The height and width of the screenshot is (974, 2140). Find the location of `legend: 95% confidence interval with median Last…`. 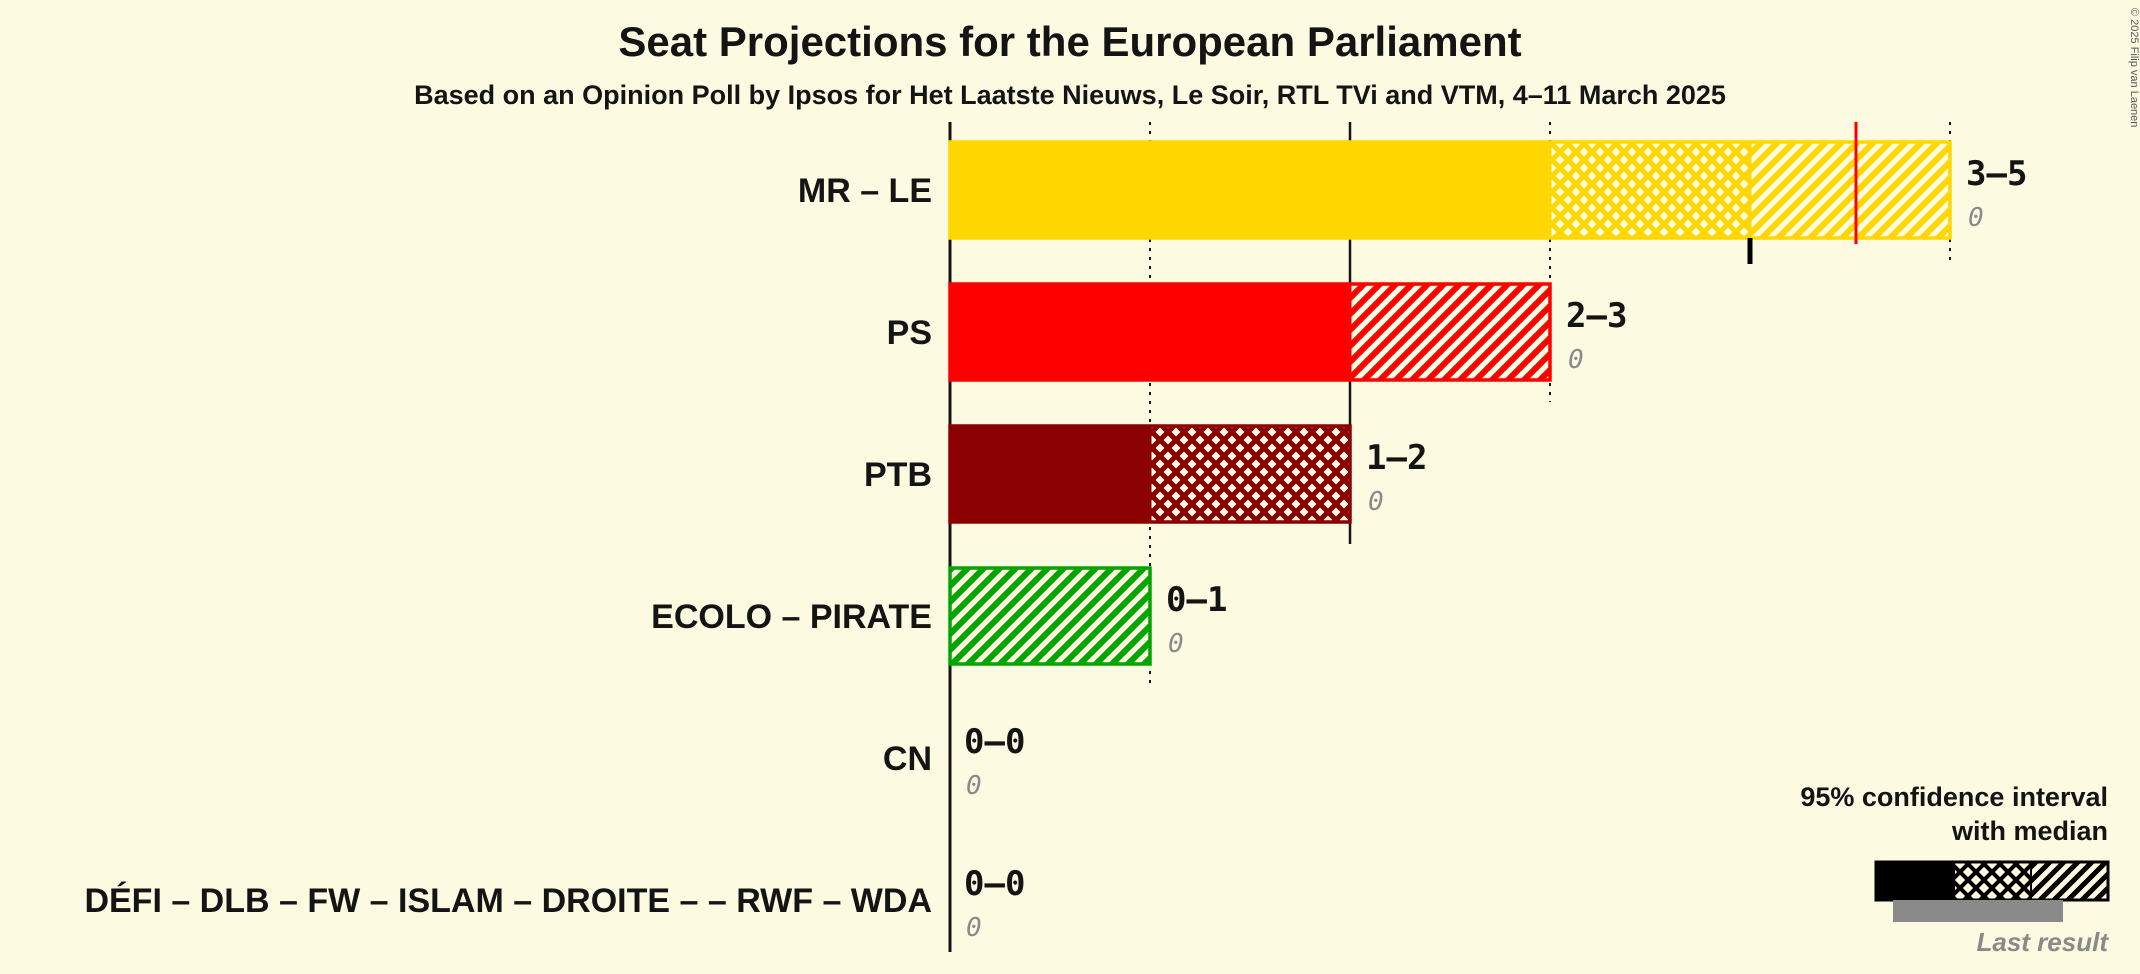

legend: 95% confidence interval with median Last… is located at coordinates (1955, 869).